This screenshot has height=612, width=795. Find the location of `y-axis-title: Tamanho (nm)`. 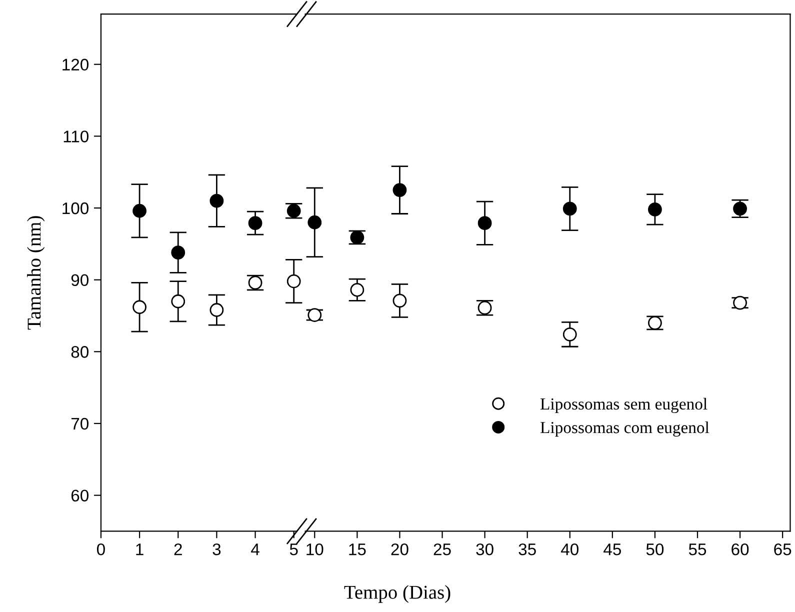

y-axis-title: Tamanho (nm) is located at coordinates (36, 273).